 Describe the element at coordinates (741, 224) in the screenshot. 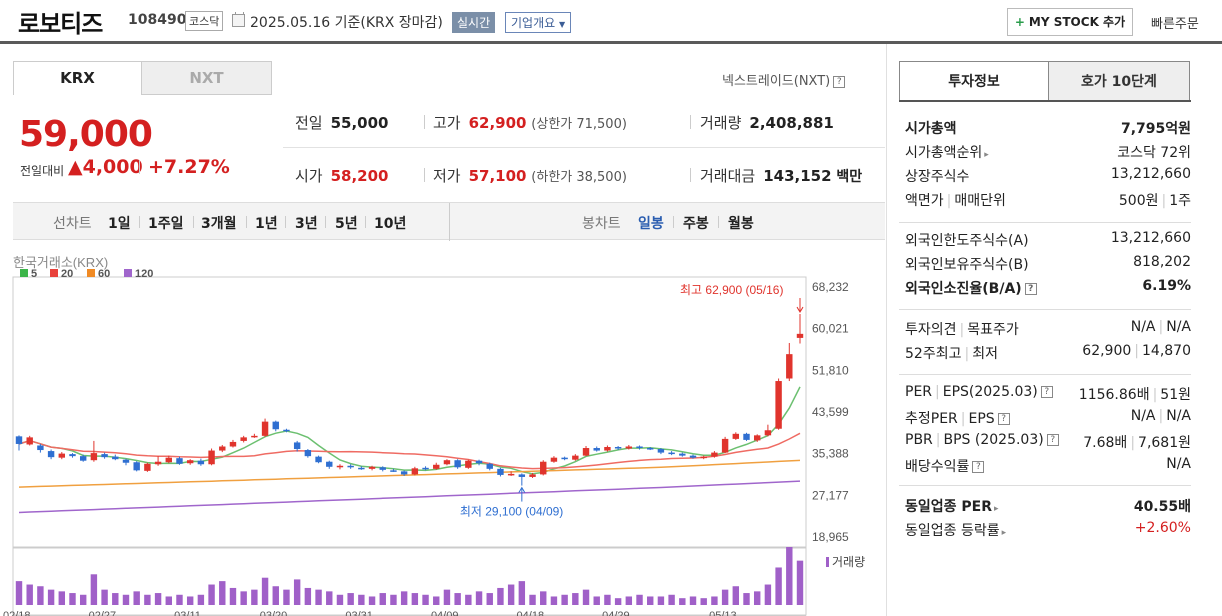

I see `period-monthly: 월봉` at that location.